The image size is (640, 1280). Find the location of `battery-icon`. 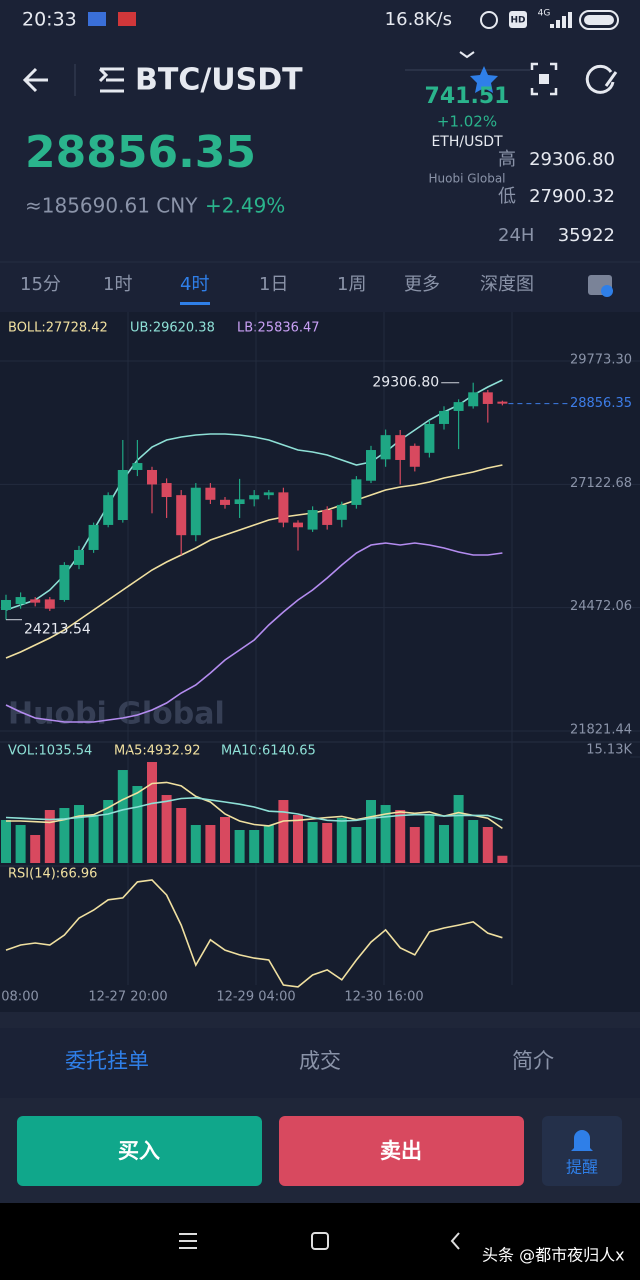

battery-icon is located at coordinates (599, 20).